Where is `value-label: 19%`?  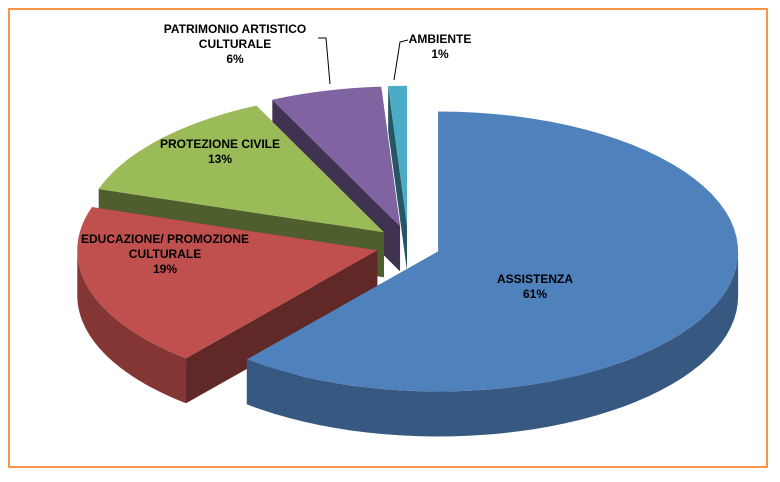
value-label: 19% is located at coordinates (165, 269).